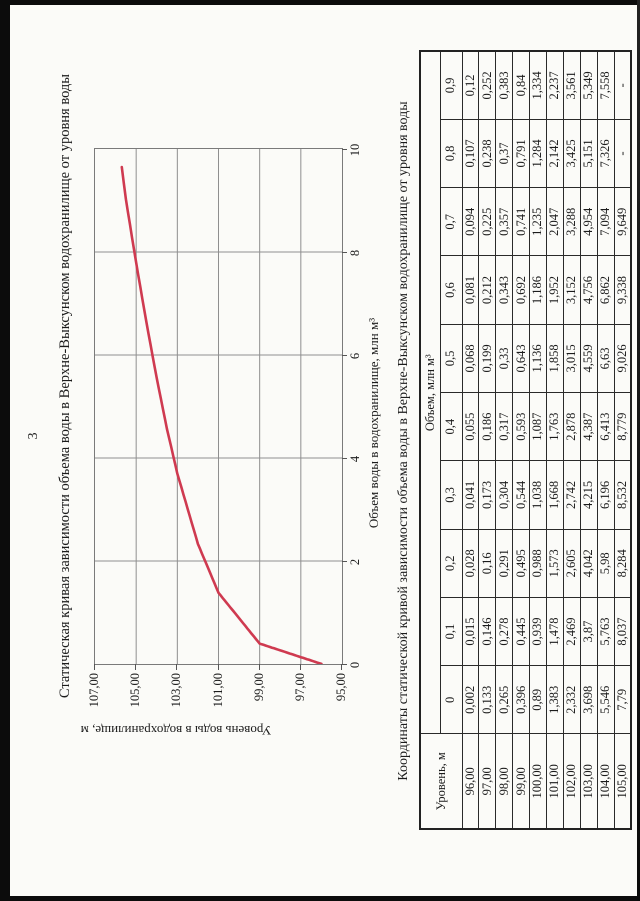 The width and height of the screenshot is (640, 901). Describe the element at coordinates (487, 426) in the screenshot. I see `volume-cell: 0,186` at that location.